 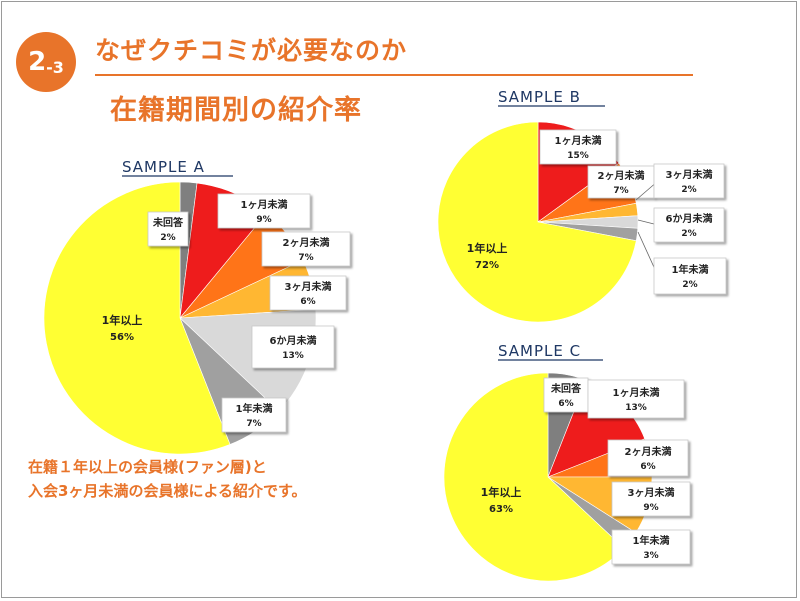 What do you see at coordinates (487, 265) in the screenshot?
I see `slice-value: 72%` at bounding box center [487, 265].